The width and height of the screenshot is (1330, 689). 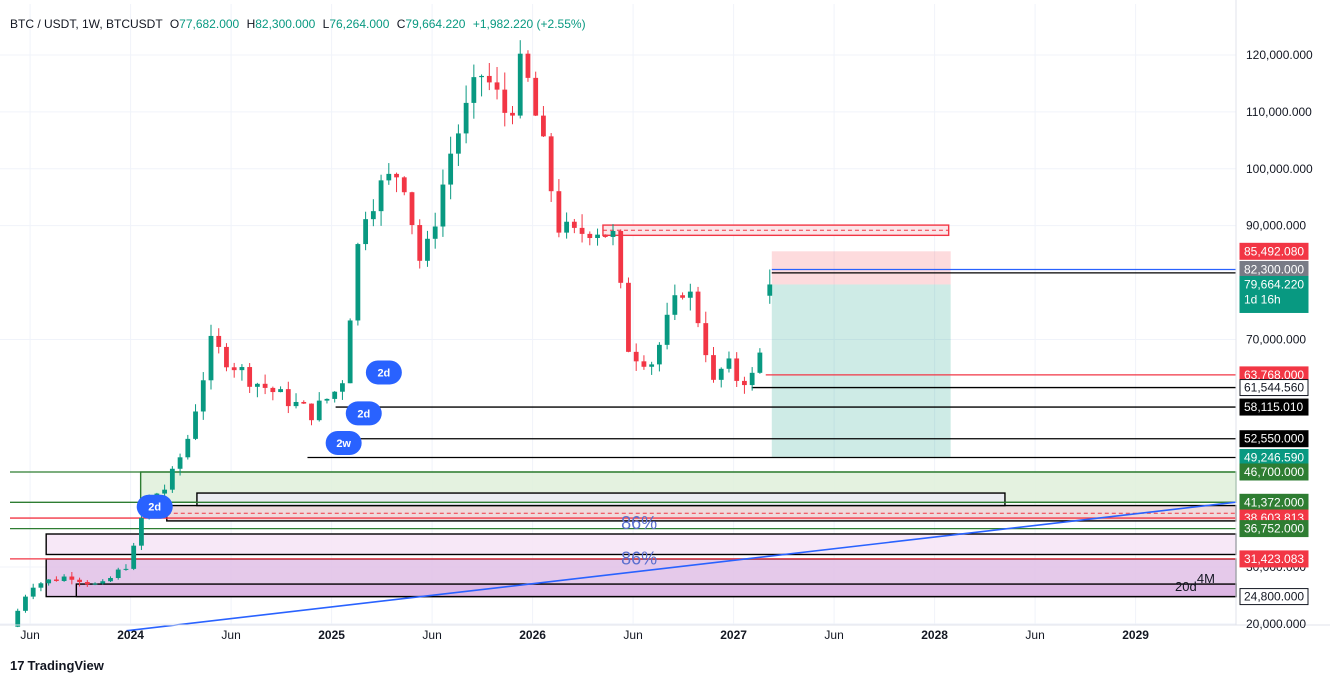 I want to click on x-tick-label: 2024, so click(x=130, y=635).